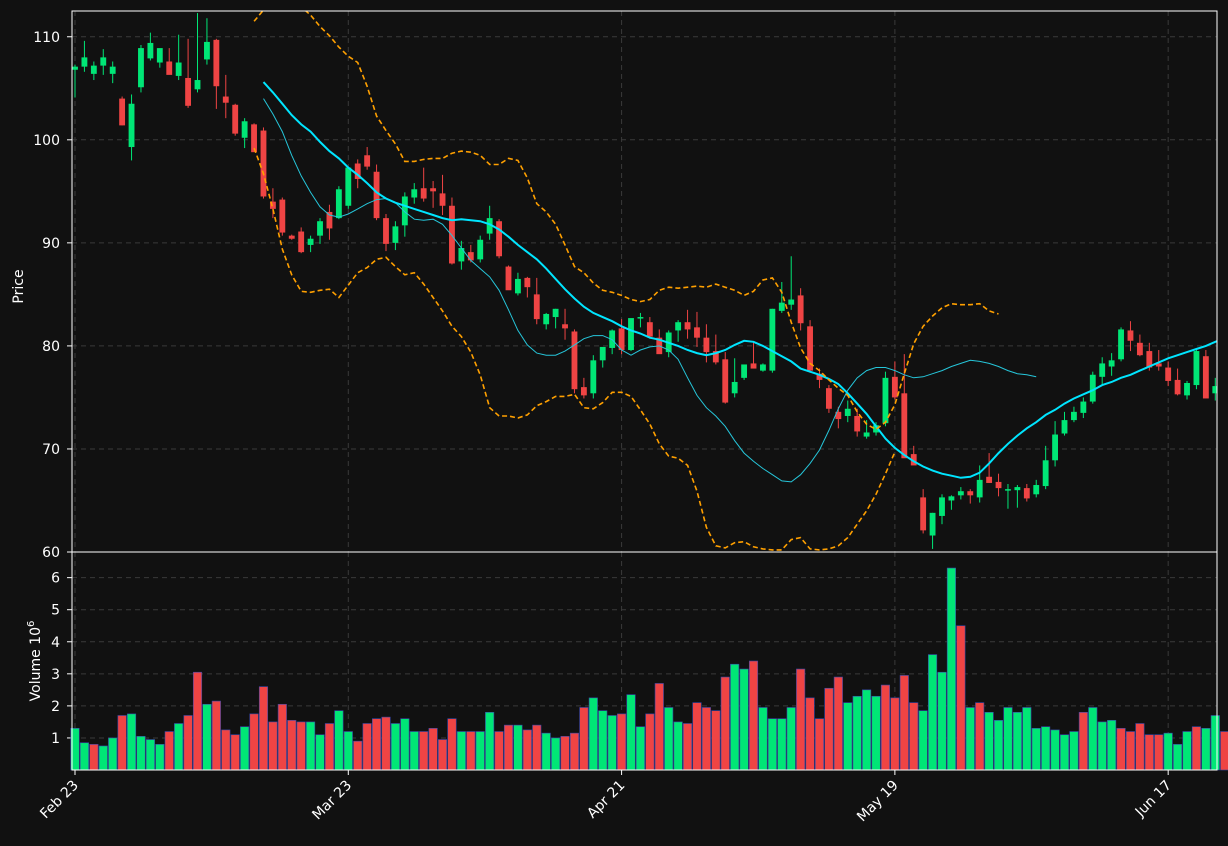 The image size is (1228, 846). Describe the element at coordinates (31, 624) in the screenshot. I see `volume-exponent: 6` at that location.